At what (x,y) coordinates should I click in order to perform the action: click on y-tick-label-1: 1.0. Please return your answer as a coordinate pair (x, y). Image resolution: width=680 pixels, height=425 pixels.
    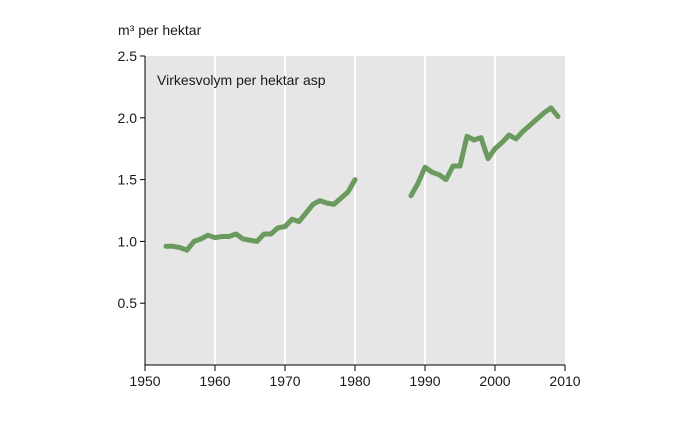
    Looking at the image, I should click on (128, 241).